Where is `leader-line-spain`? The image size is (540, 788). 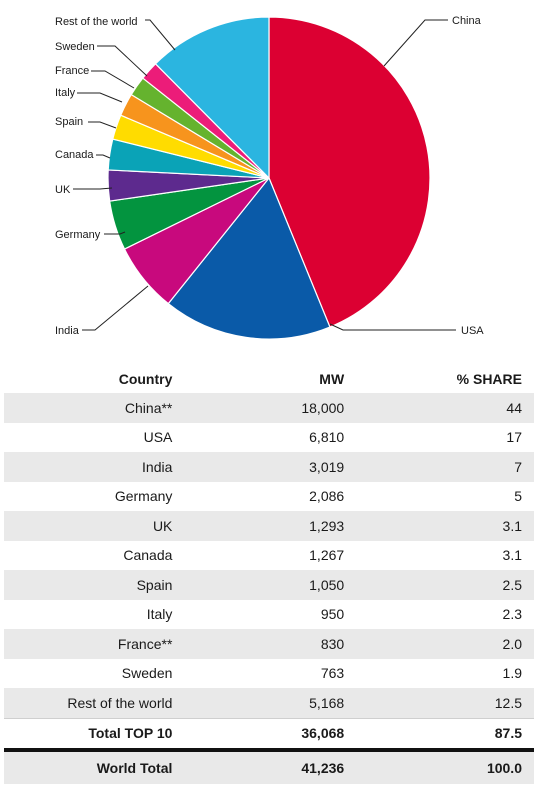
leader-line-spain is located at coordinates (102, 125).